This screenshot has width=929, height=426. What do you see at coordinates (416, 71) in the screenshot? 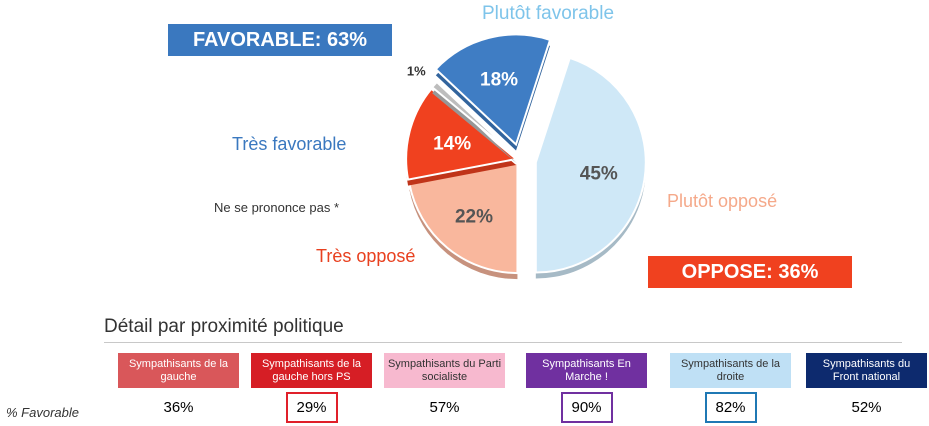
I see `slice-value-label: 1%` at bounding box center [416, 71].